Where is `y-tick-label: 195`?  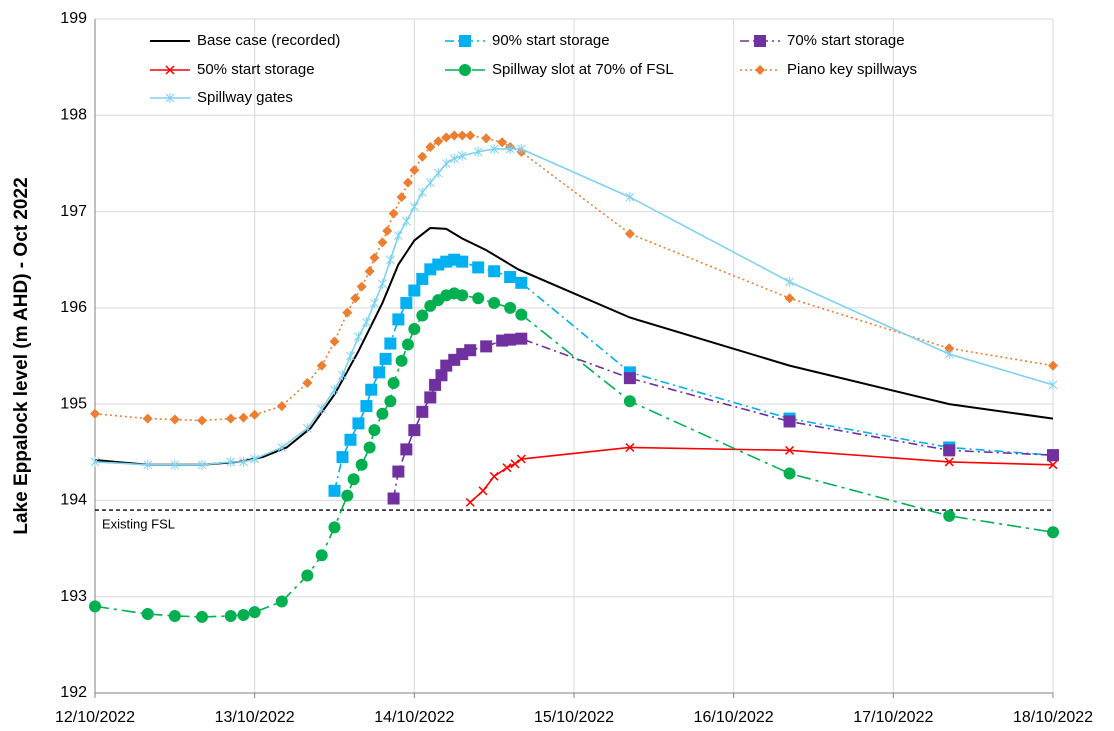 y-tick-label: 195 is located at coordinates (73, 403).